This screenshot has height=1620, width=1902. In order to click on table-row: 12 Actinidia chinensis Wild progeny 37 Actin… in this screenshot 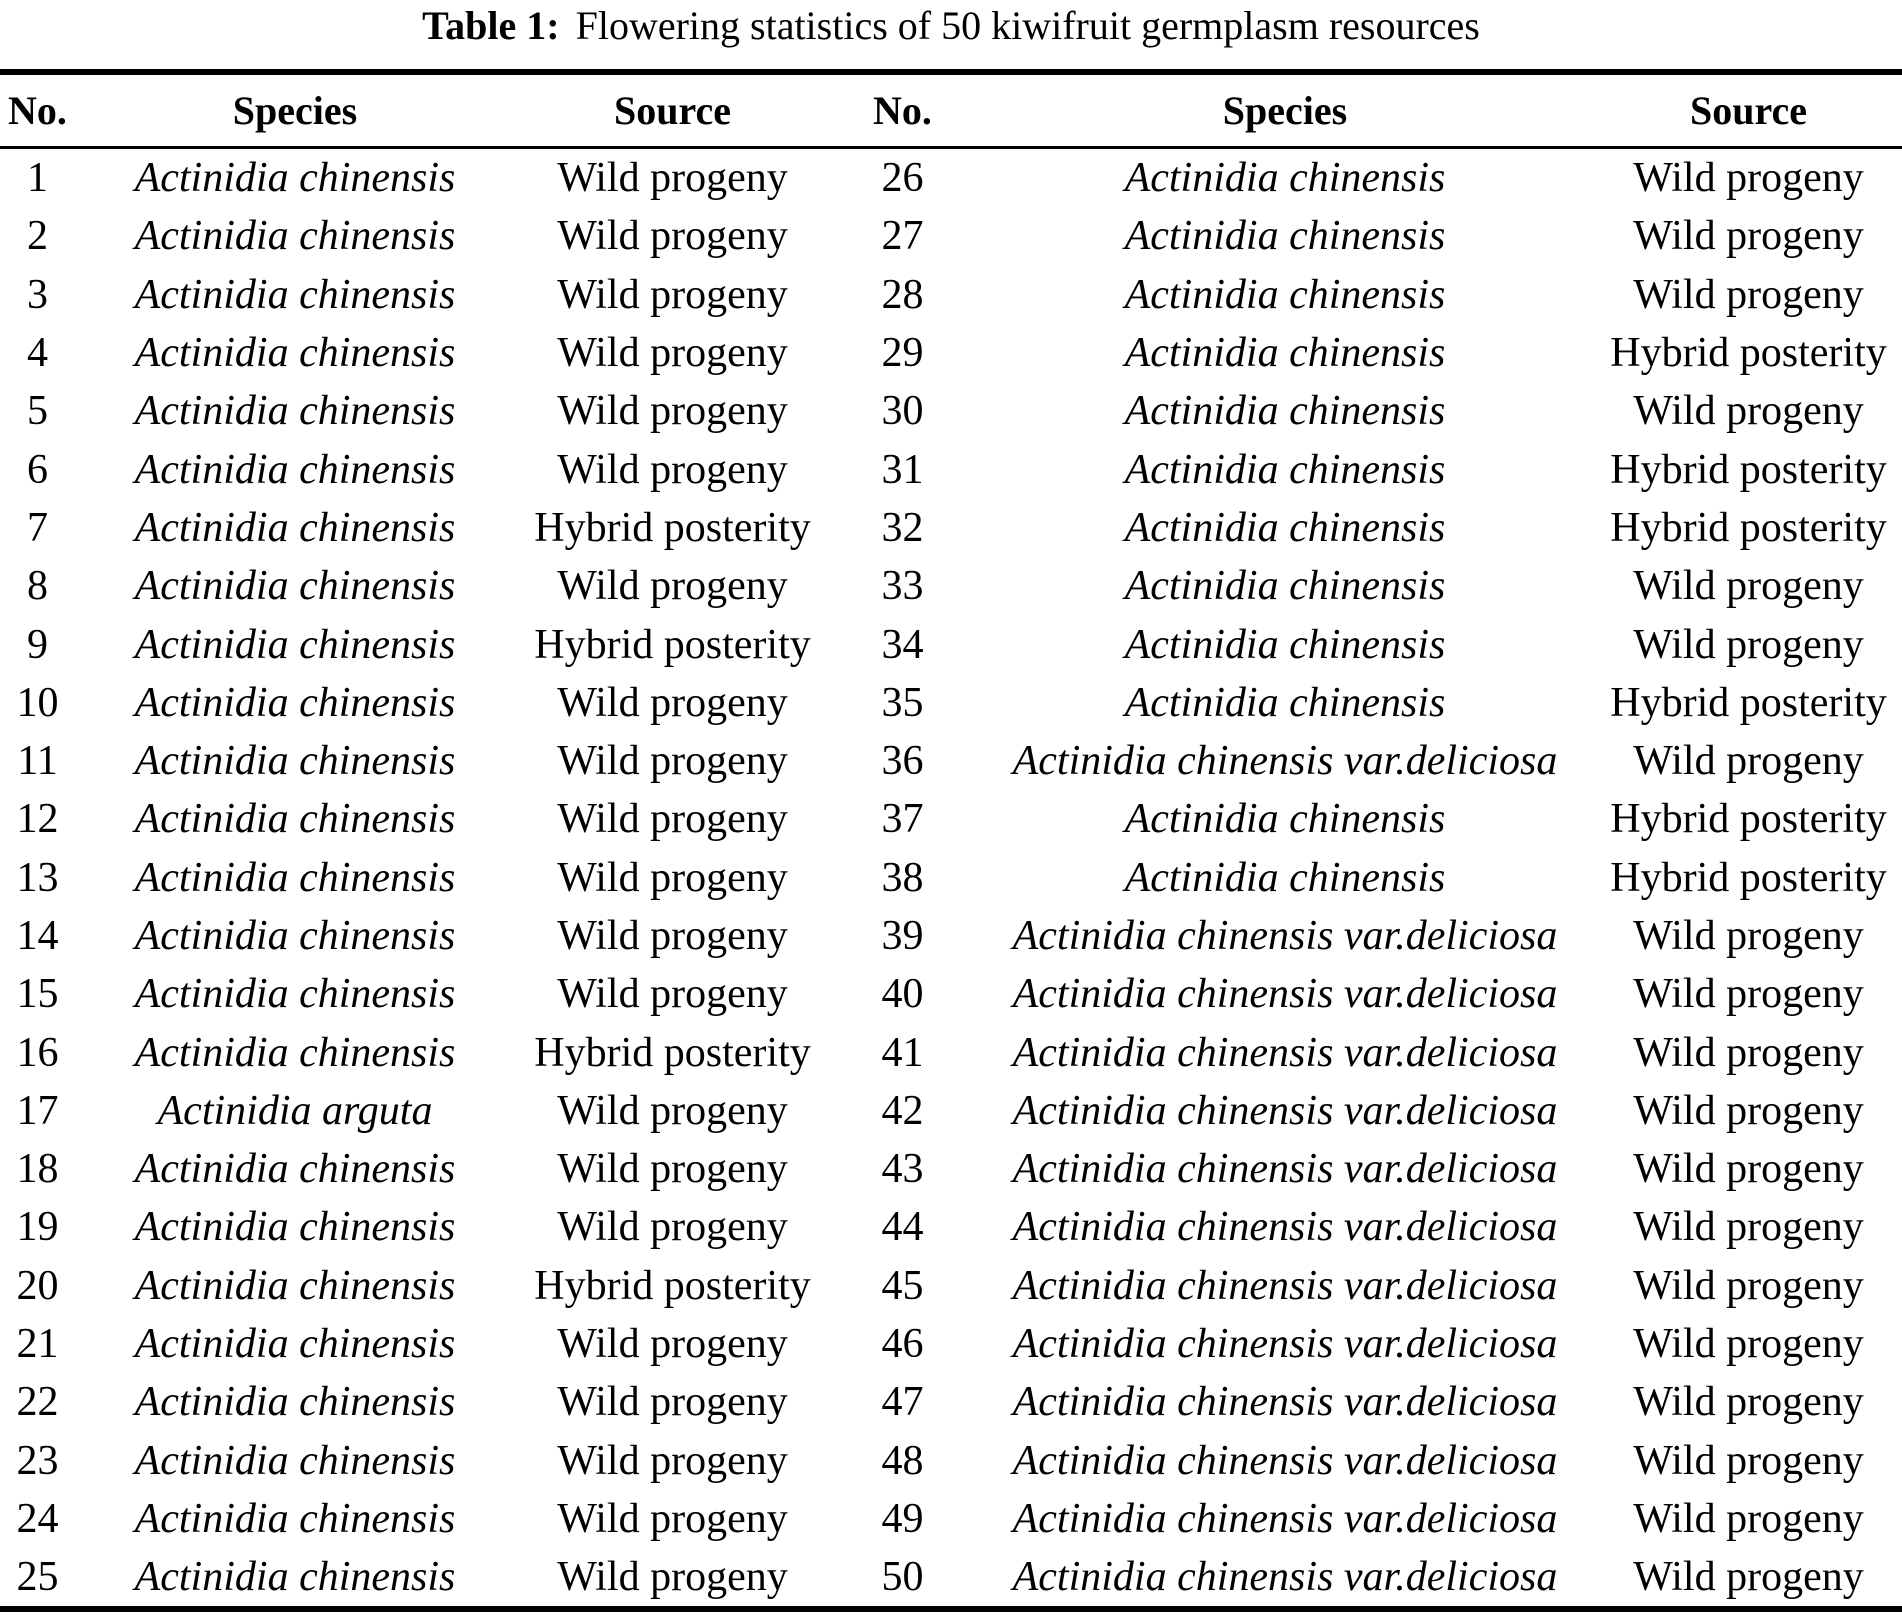, I will do `click(951, 819)`.